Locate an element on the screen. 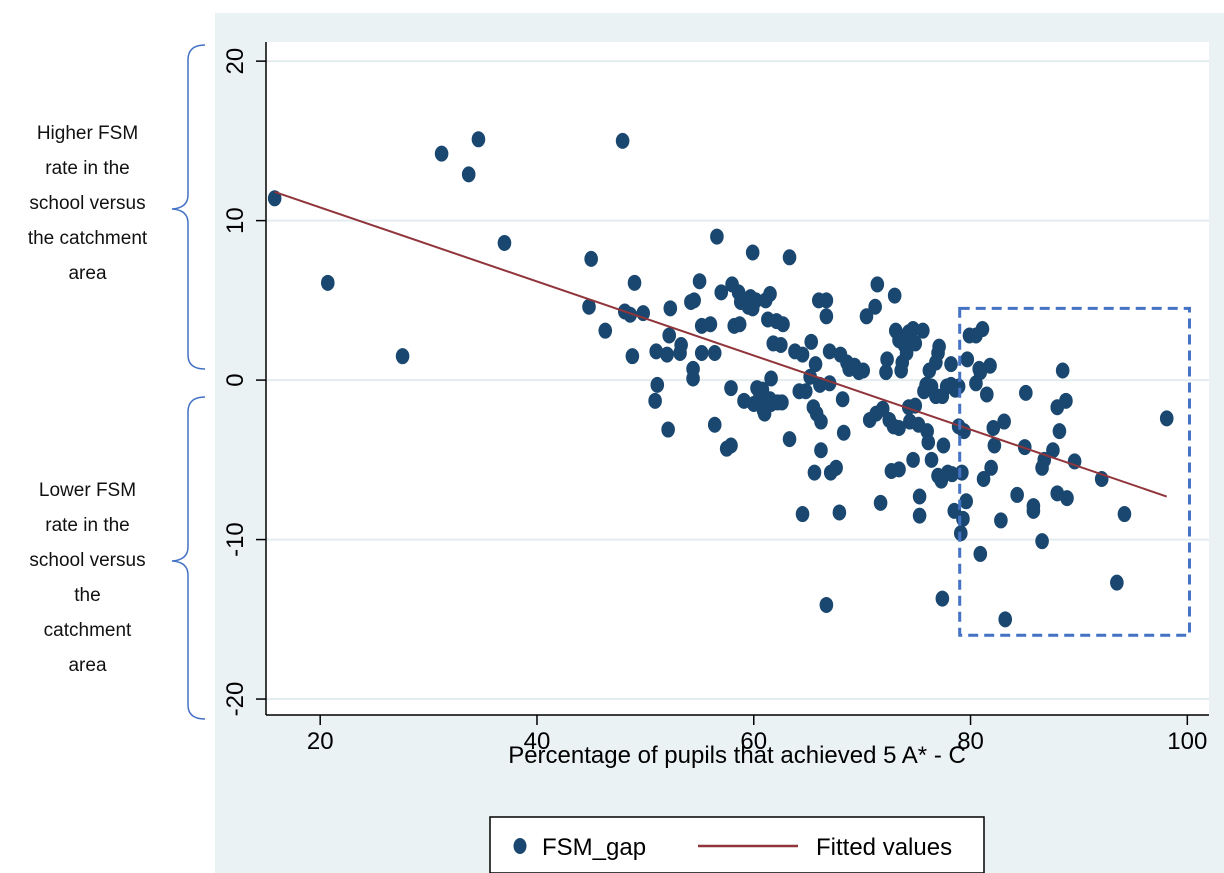  y-tick-label: -20 is located at coordinates (235, 699).